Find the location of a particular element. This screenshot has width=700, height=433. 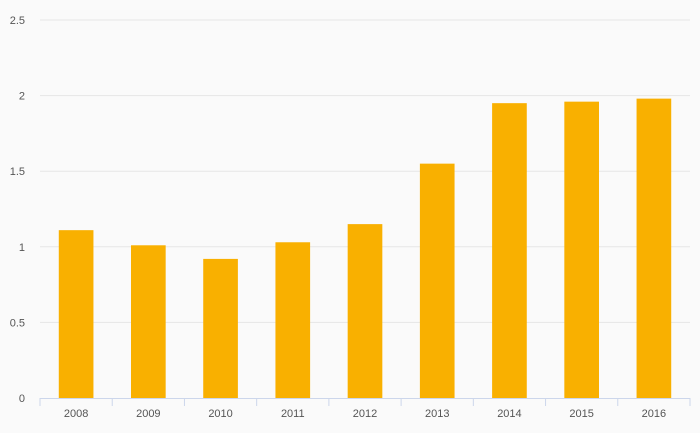

bar-2015 is located at coordinates (581, 249).